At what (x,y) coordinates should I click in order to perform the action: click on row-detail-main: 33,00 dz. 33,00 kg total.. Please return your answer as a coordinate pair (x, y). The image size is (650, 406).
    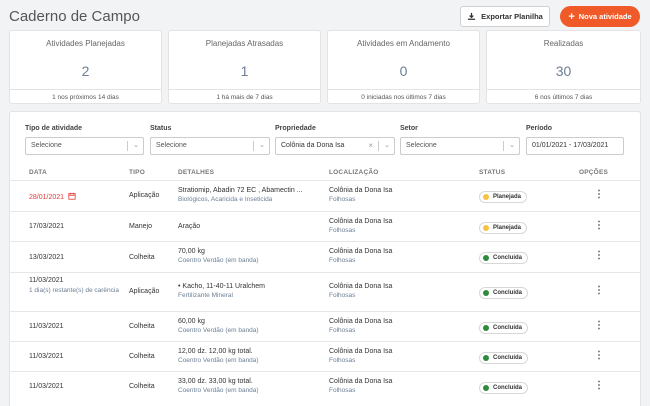
    Looking at the image, I should click on (215, 381).